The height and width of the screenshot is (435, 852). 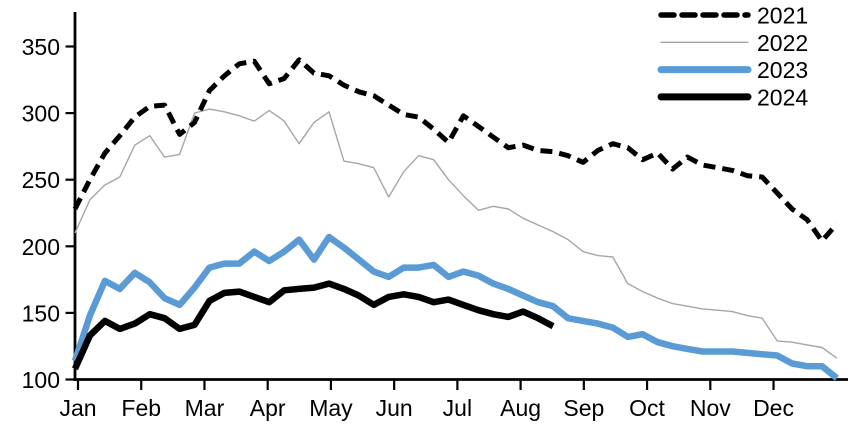 I want to click on x-tick-label-feb: Feb, so click(x=141, y=408).